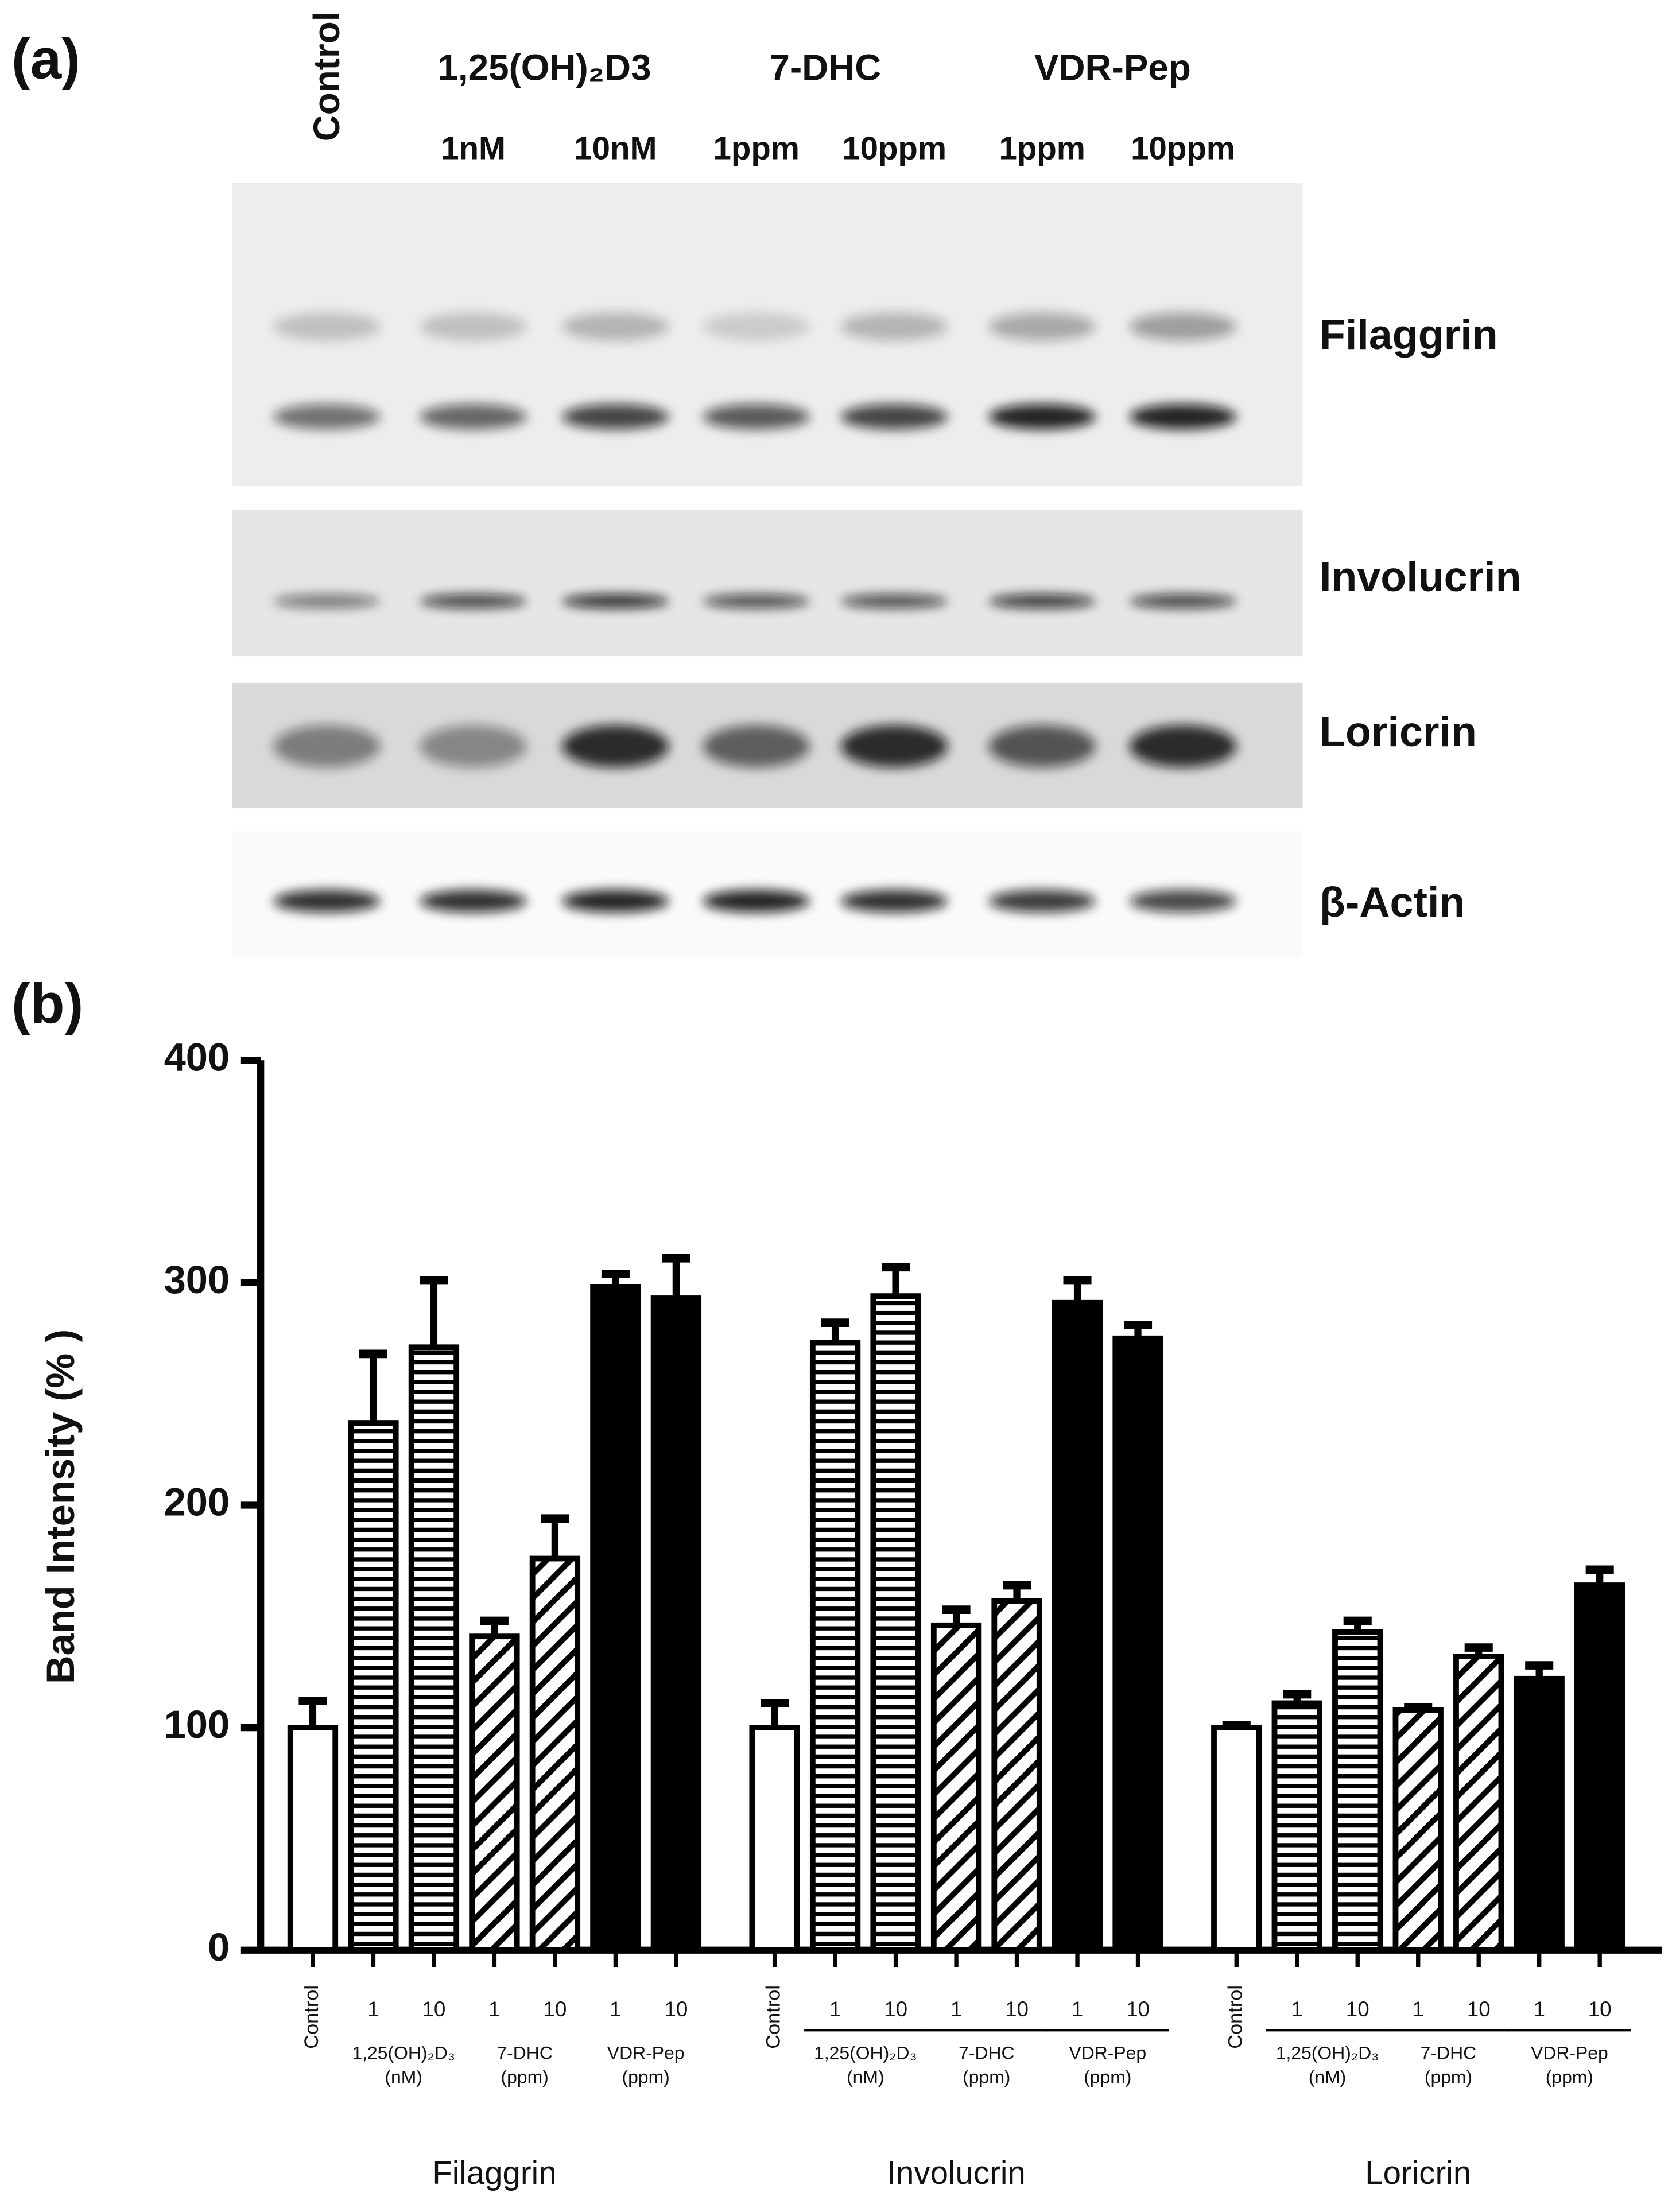 Image resolution: width=1676 pixels, height=2212 pixels. What do you see at coordinates (197, 1057) in the screenshot?
I see `y-tick-label: 400` at bounding box center [197, 1057].